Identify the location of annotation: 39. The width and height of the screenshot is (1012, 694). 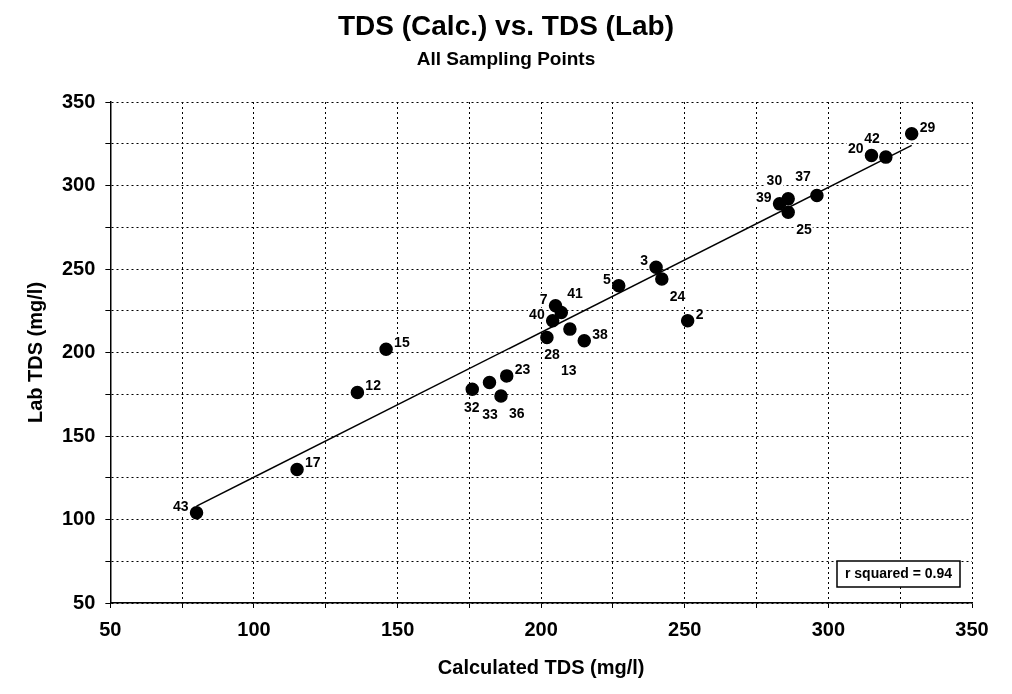
(764, 196).